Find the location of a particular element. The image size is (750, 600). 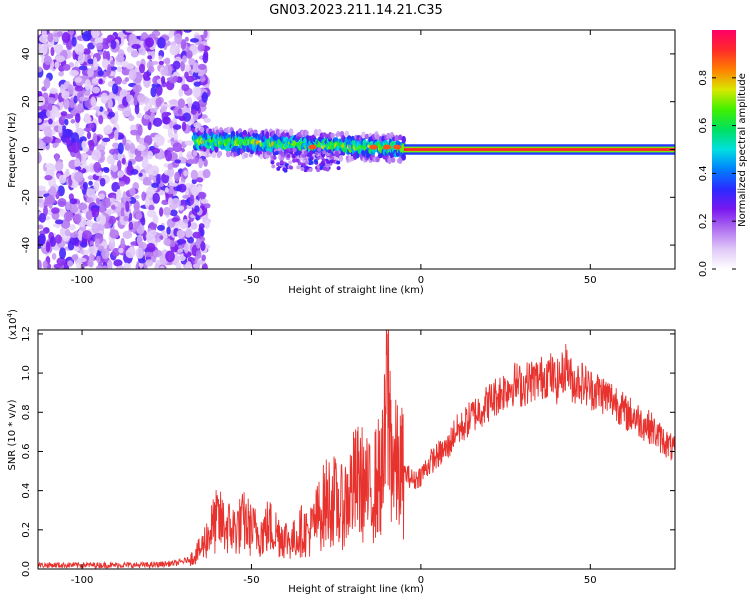

colorbar-ticks: 0.0 0.2 0.4 0.6 0.8 is located at coordinates (717, 173).